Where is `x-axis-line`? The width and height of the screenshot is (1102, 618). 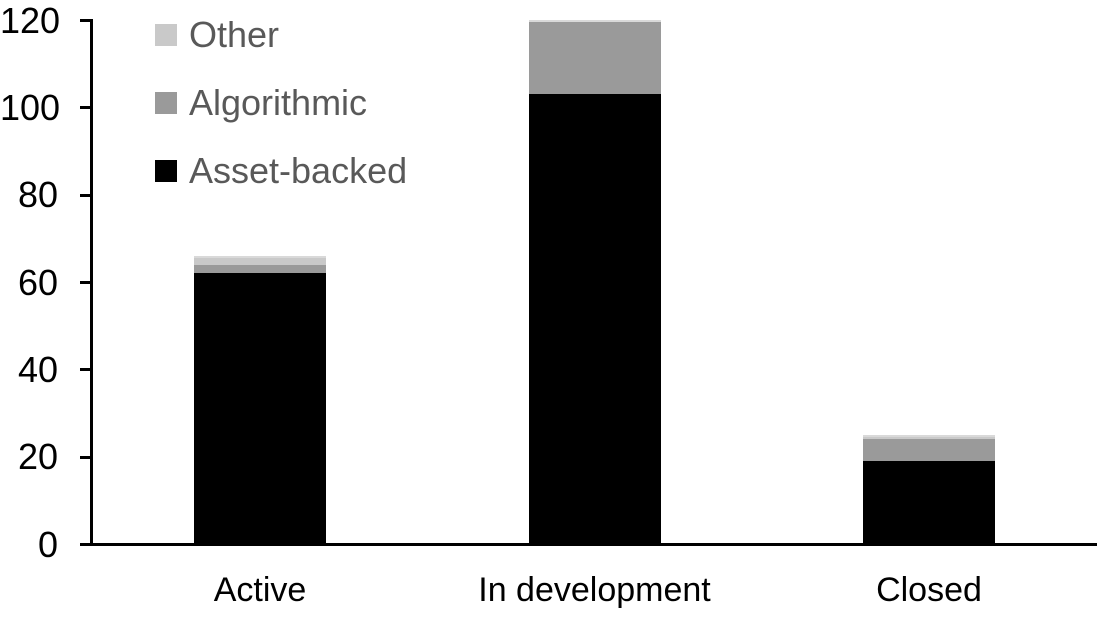
x-axis-line is located at coordinates (593, 544).